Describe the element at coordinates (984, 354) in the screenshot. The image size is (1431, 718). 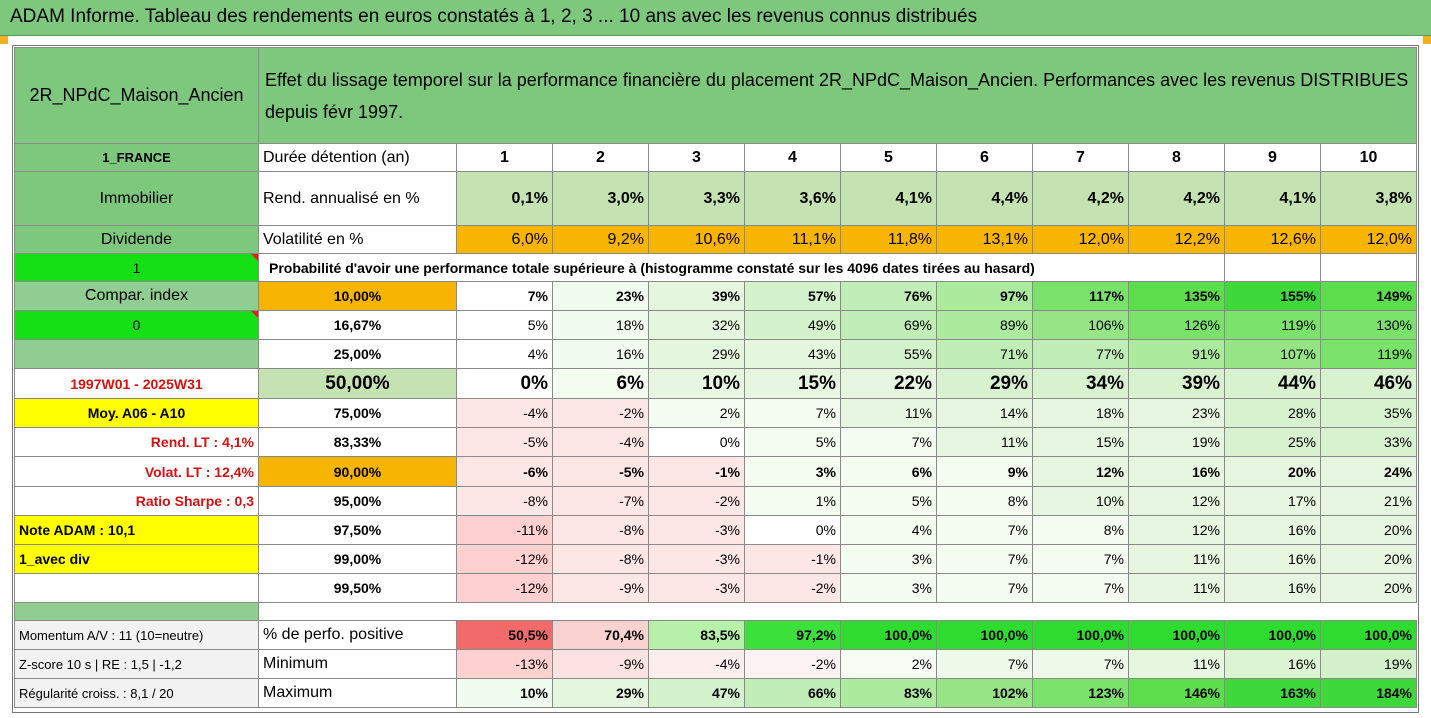
I see `percentile-value: 71%` at that location.